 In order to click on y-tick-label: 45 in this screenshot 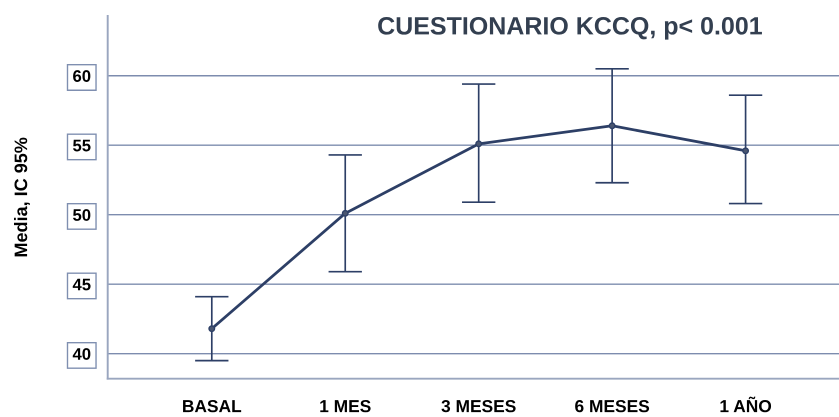, I will do `click(81, 284)`.